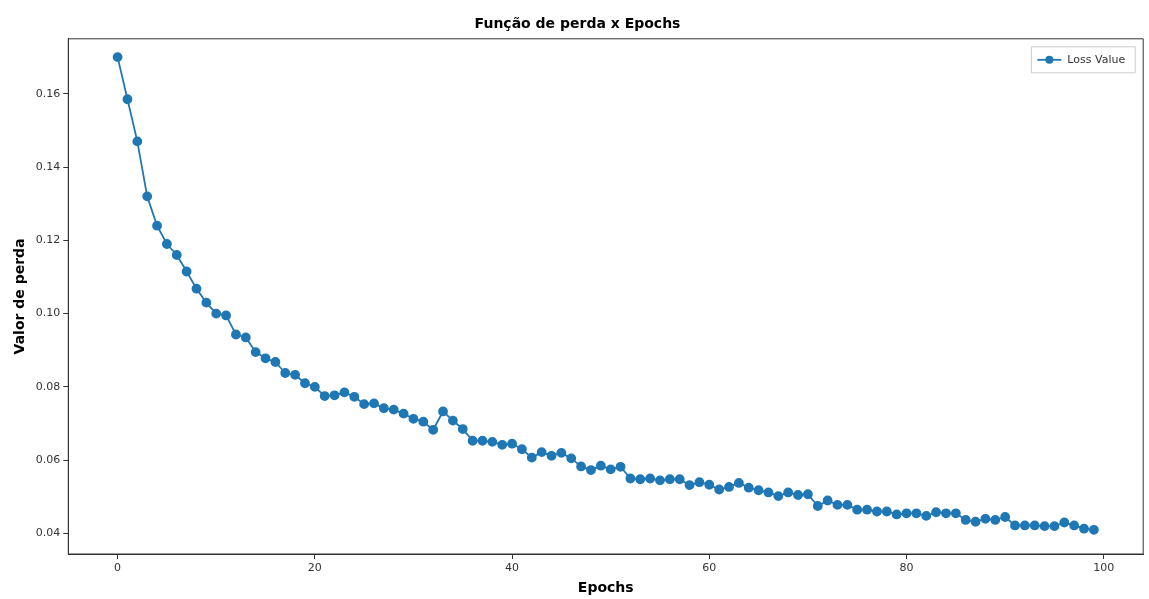 The height and width of the screenshot is (599, 1149). Describe the element at coordinates (48, 533) in the screenshot. I see `y-tick-label: 0.04` at that location.